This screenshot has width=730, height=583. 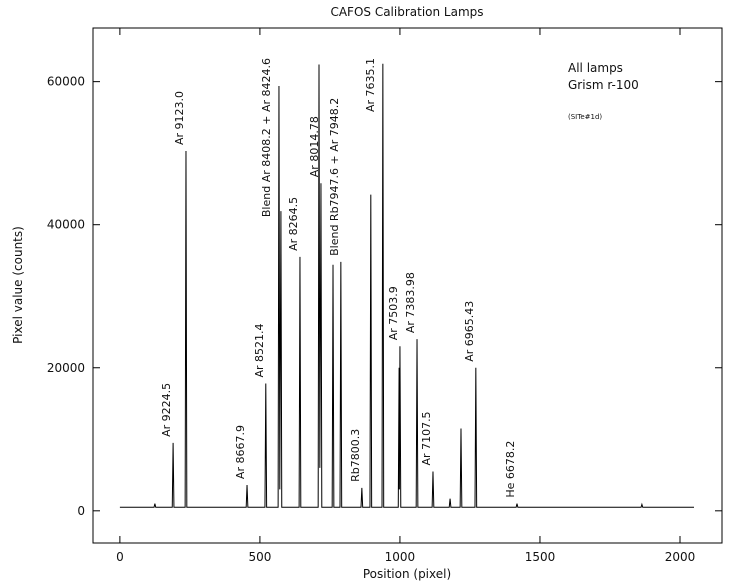 I want to click on peak-label: Ar 8521.4, so click(x=259, y=350).